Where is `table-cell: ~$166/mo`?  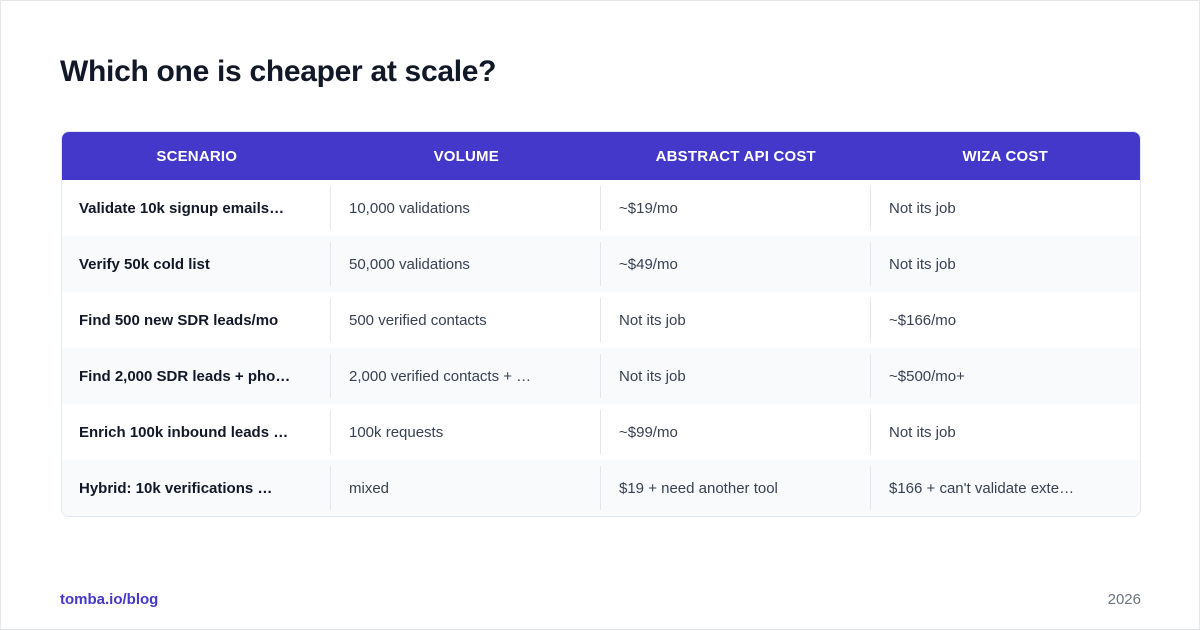 table-cell: ~$166/mo is located at coordinates (1005, 320).